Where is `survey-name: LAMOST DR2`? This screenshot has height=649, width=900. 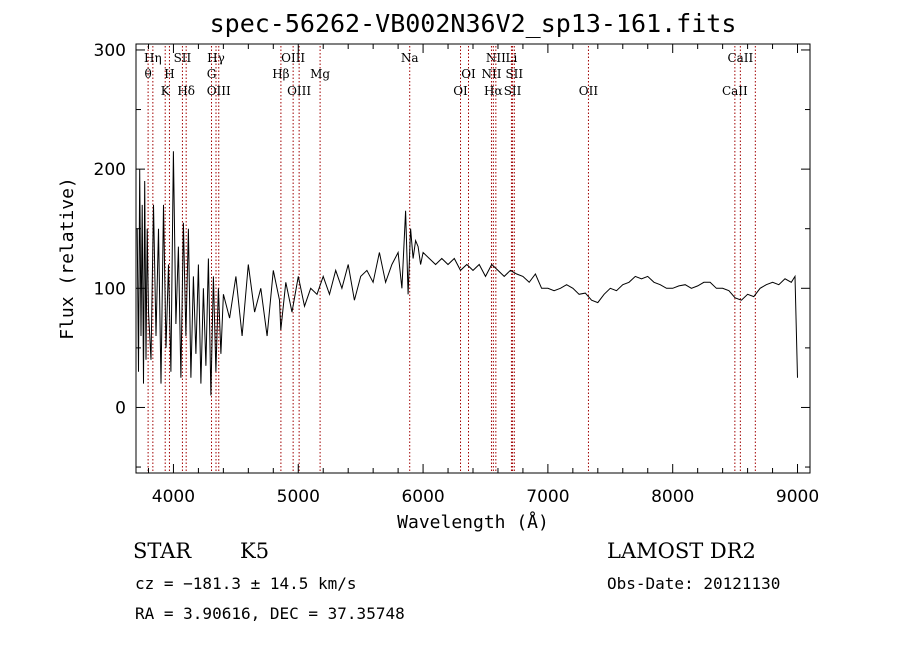
survey-name: LAMOST DR2 is located at coordinates (681, 551).